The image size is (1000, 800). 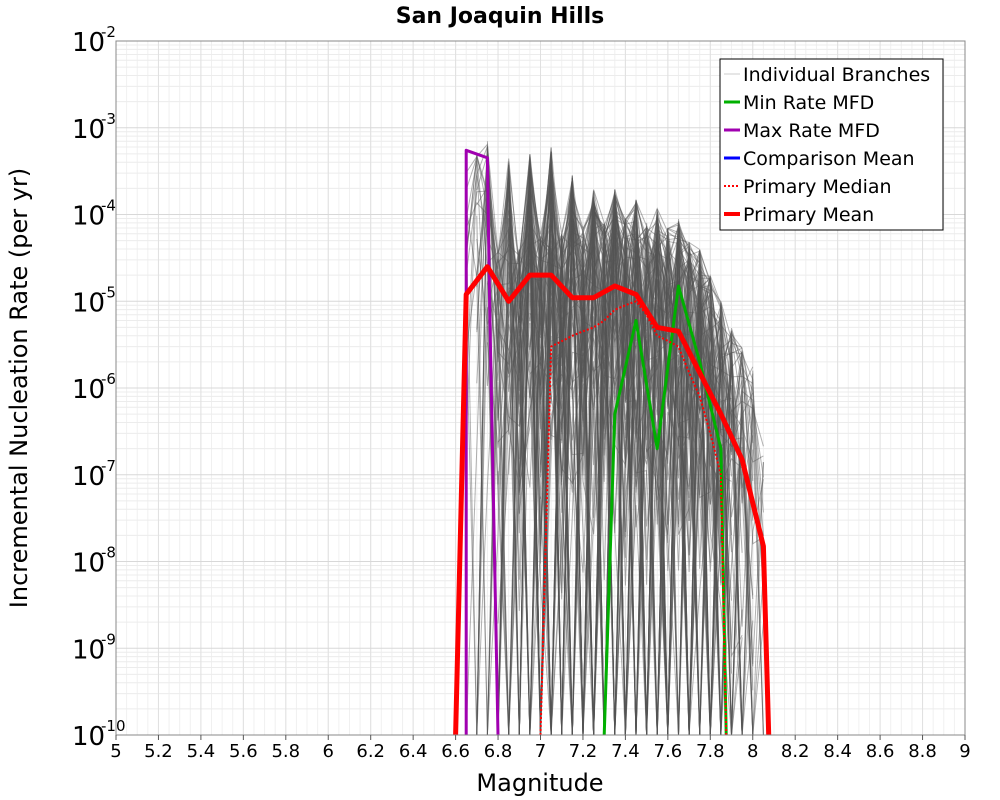 What do you see at coordinates (811, 131) in the screenshot?
I see `legend-label: Max Rate MFD` at bounding box center [811, 131].